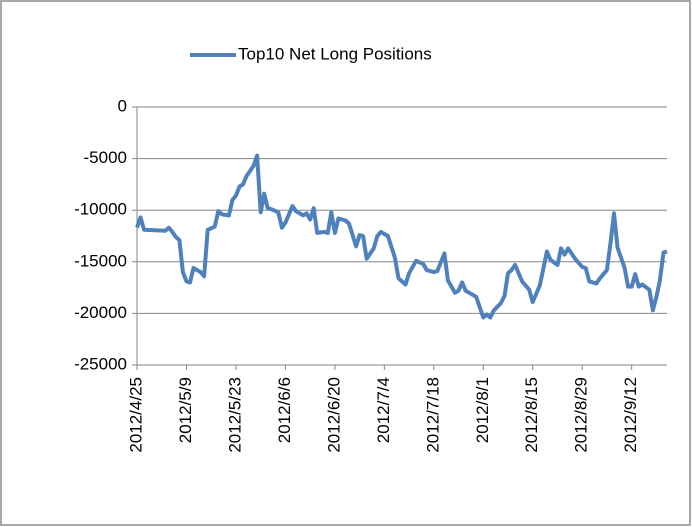  Describe the element at coordinates (234, 415) in the screenshot. I see `x-tick-label: 2012/5/23` at that location.